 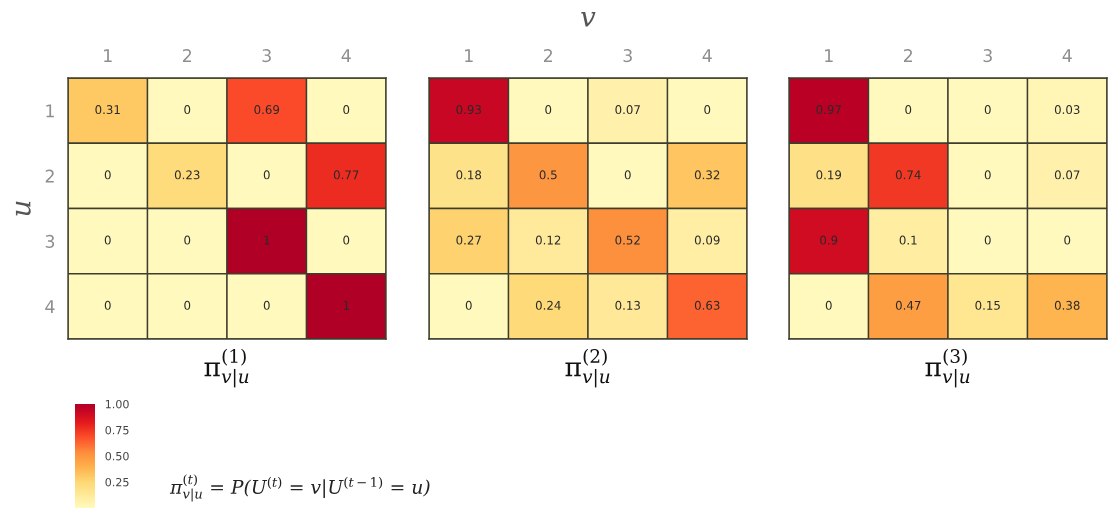 What do you see at coordinates (468, 110) in the screenshot?
I see `data-label: 0.93` at bounding box center [468, 110].